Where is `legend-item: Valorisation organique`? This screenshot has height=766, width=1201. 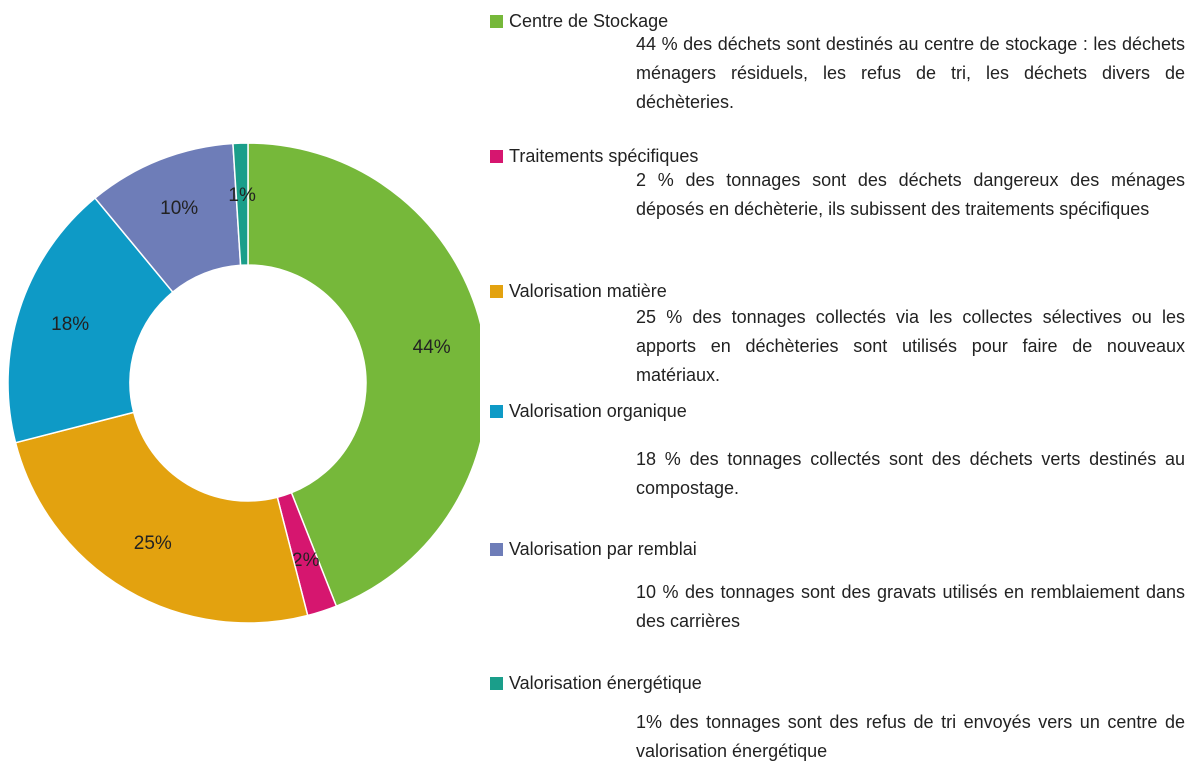 legend-item: Valorisation organique is located at coordinates (588, 411).